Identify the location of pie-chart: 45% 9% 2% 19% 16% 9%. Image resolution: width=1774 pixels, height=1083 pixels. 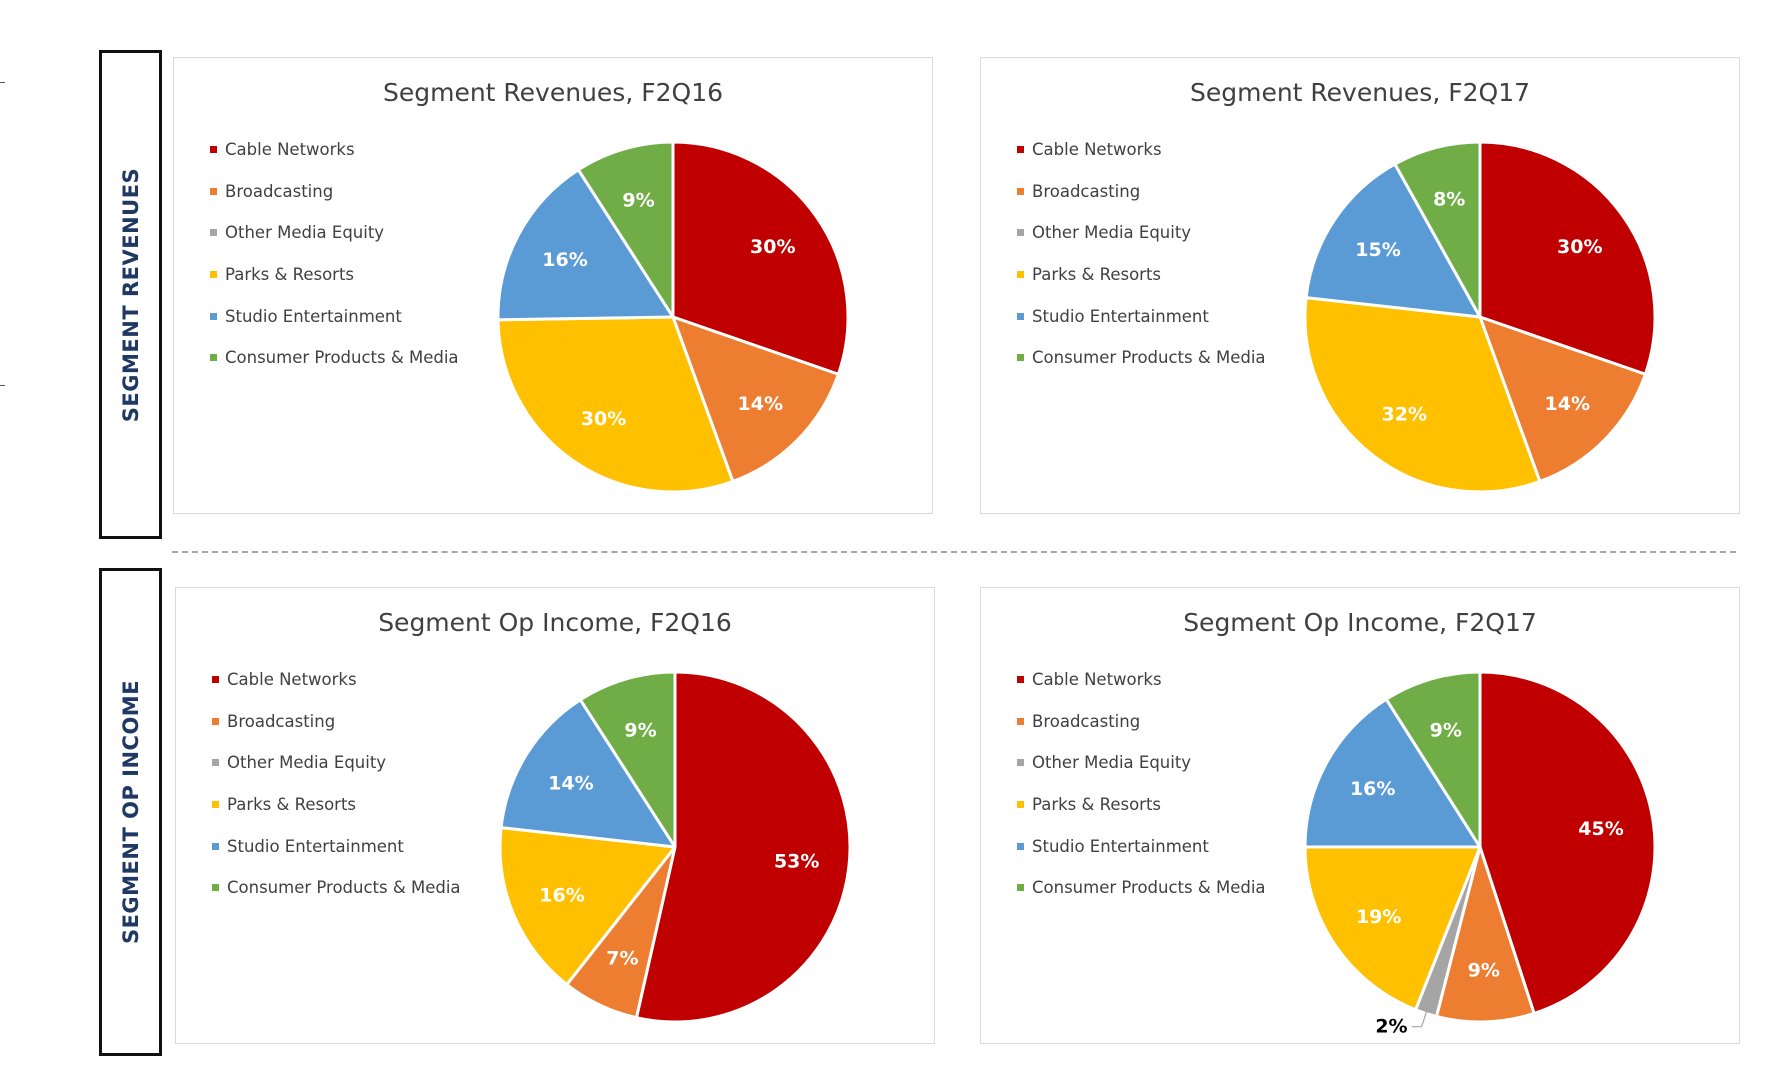
(1480, 854).